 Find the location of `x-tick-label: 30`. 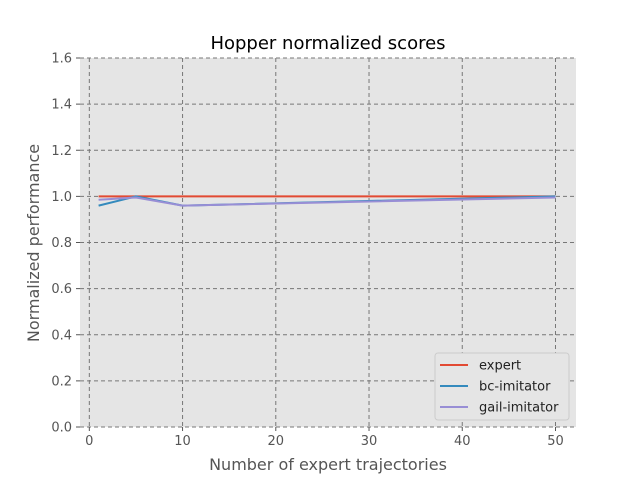

x-tick-label: 30 is located at coordinates (369, 441).